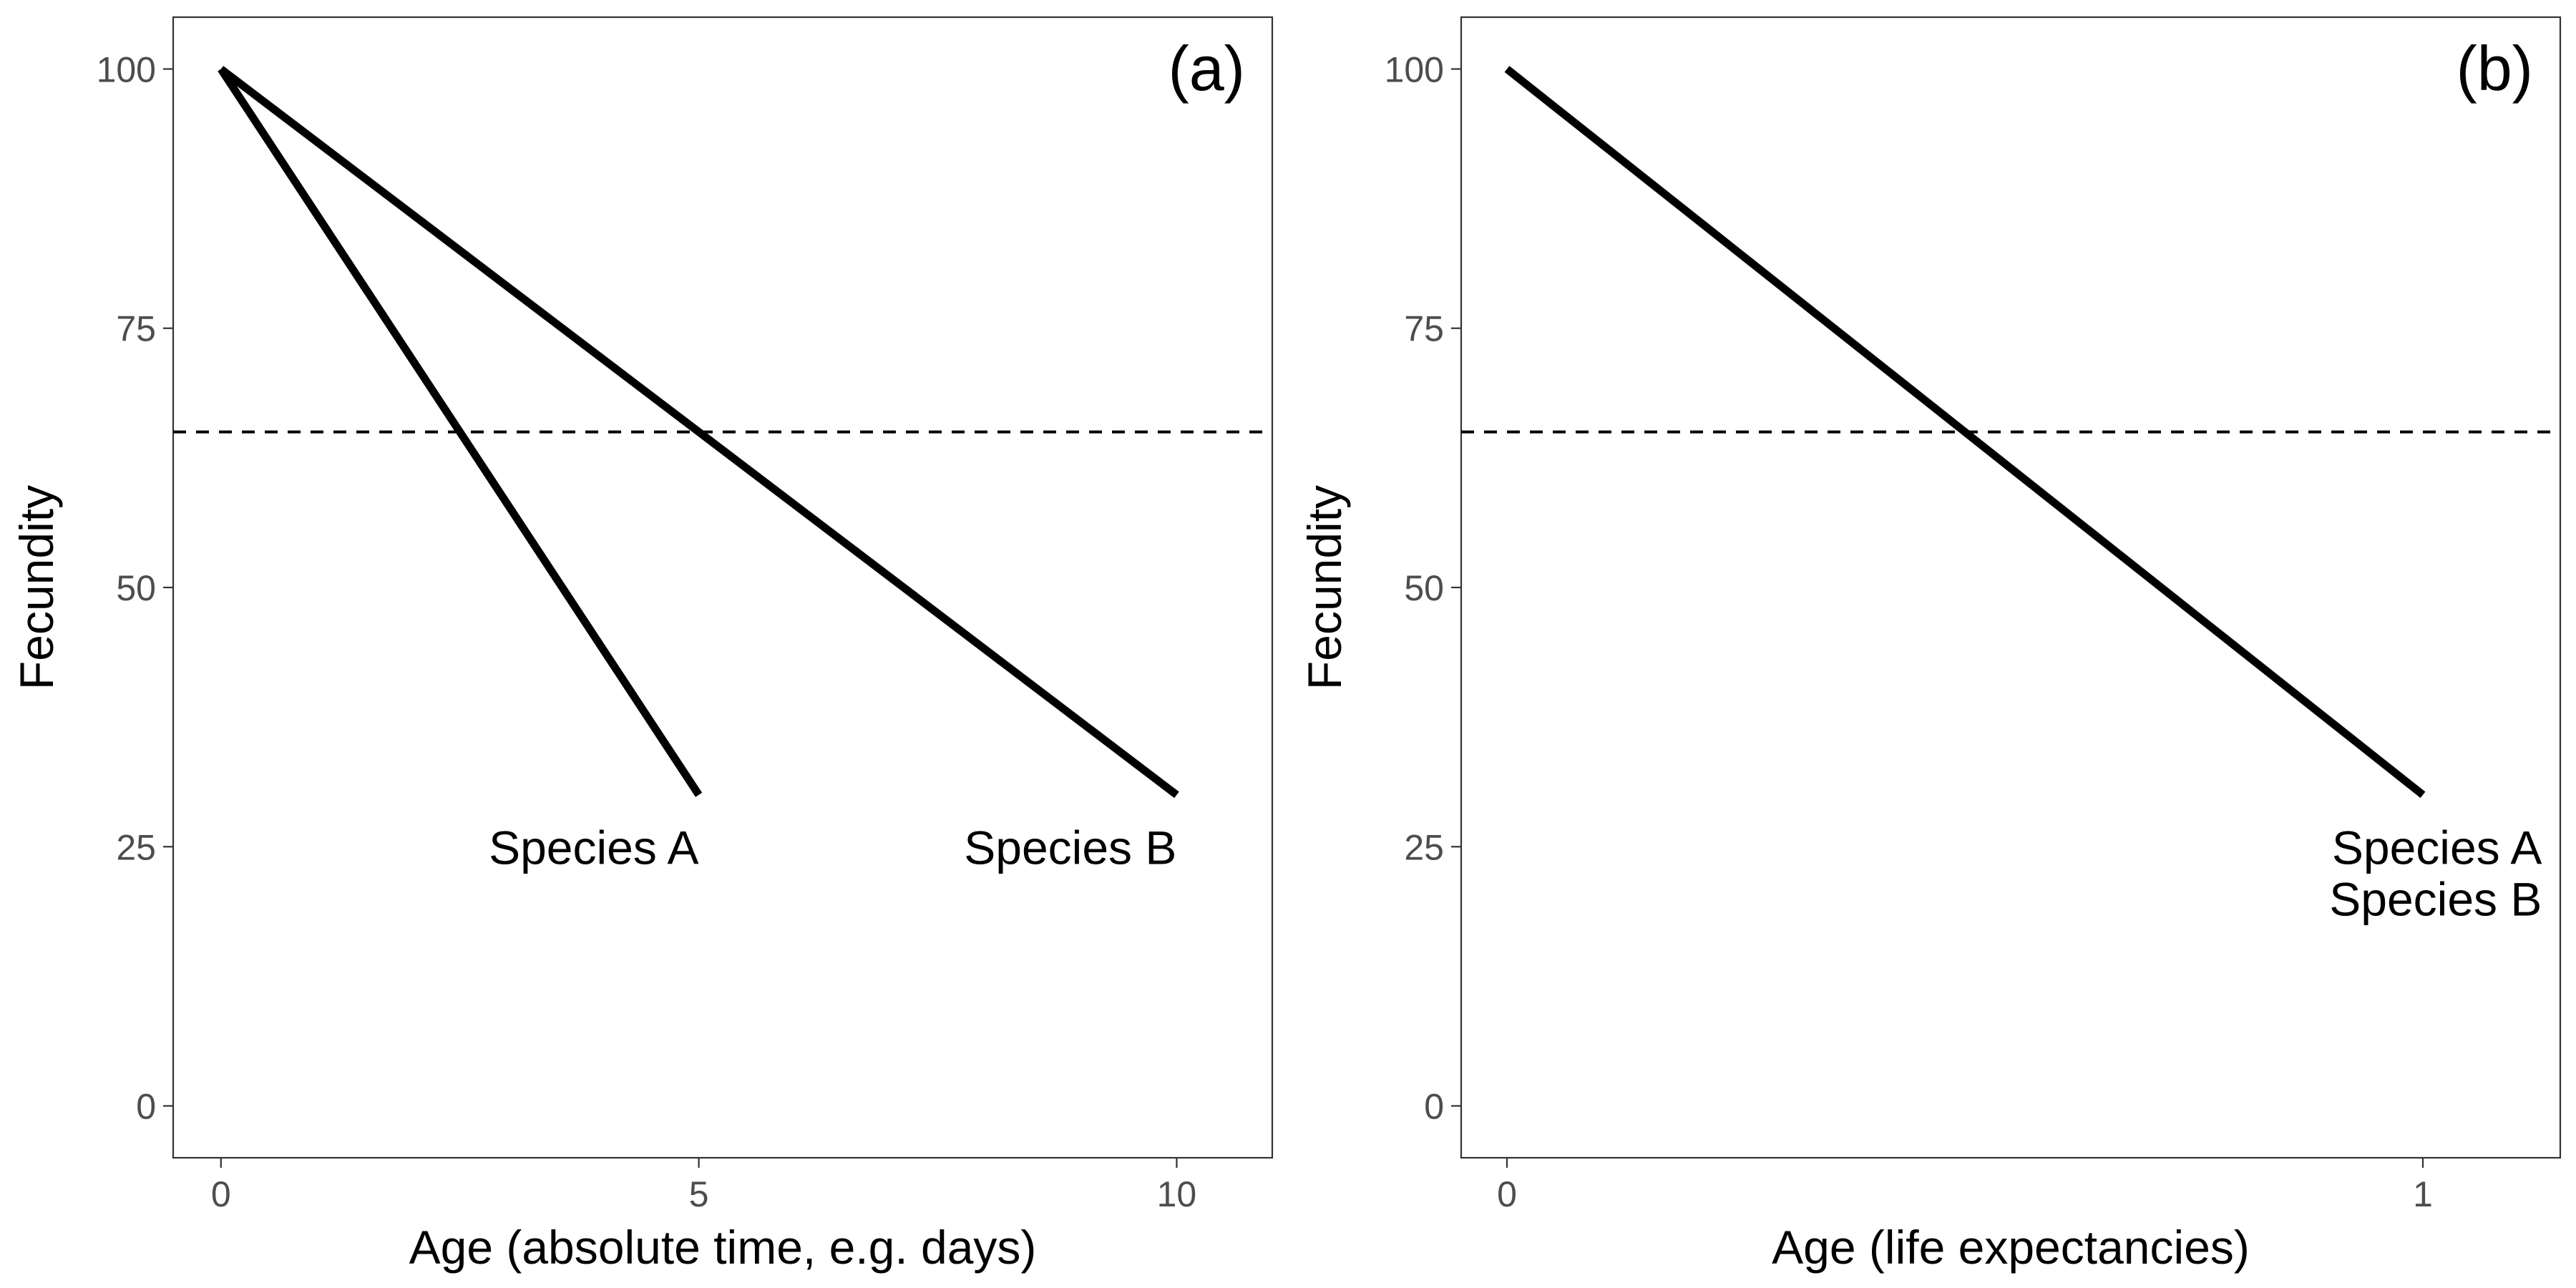 The height and width of the screenshot is (1288, 2576). I want to click on panel-a-y-tick-label: 75, so click(136, 329).